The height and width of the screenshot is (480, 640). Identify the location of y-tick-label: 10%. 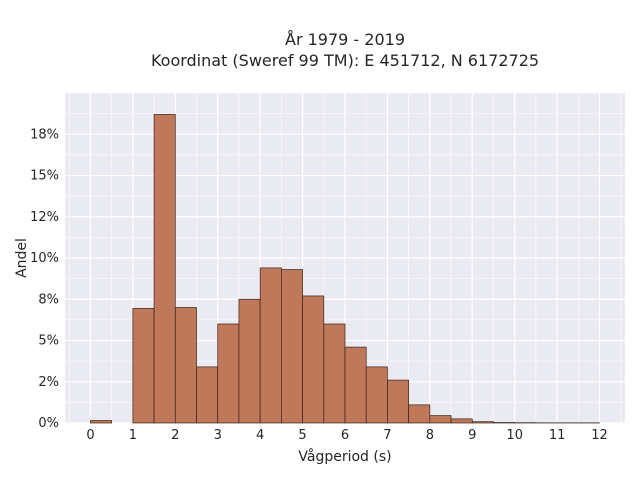
(44, 258).